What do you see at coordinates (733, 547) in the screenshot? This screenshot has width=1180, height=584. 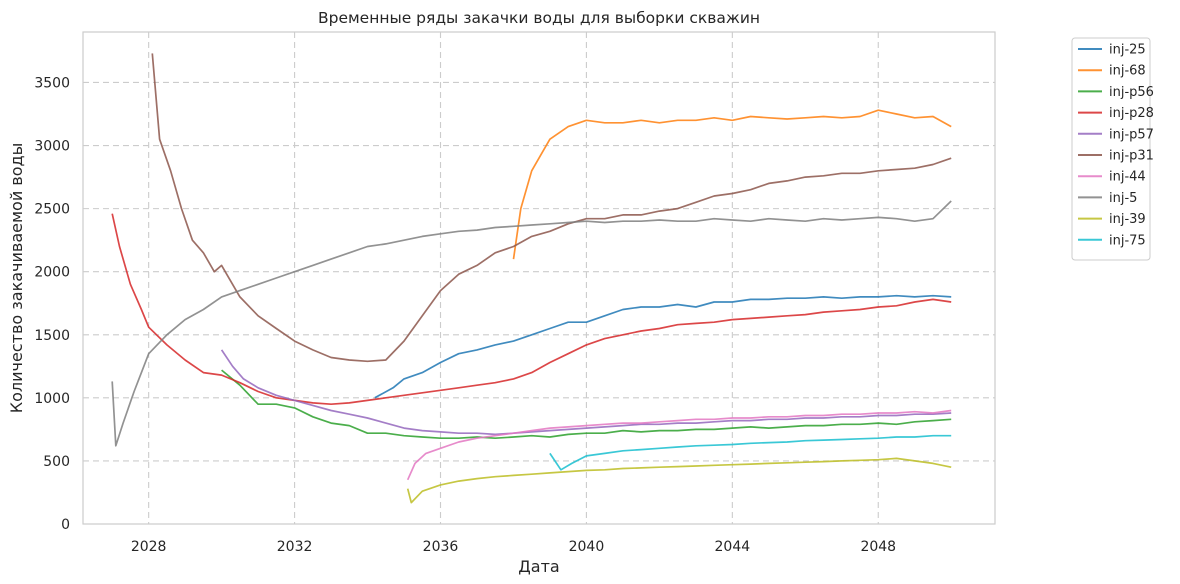 I see `x-tick-label: 2044` at bounding box center [733, 547].